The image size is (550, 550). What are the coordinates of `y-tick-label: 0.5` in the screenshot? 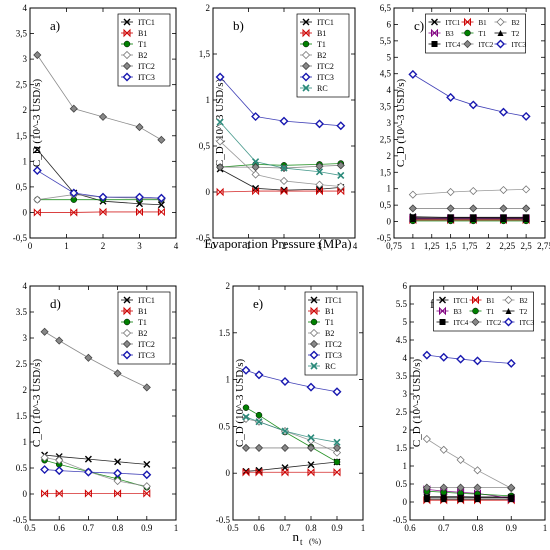 It's located at (225, 426).